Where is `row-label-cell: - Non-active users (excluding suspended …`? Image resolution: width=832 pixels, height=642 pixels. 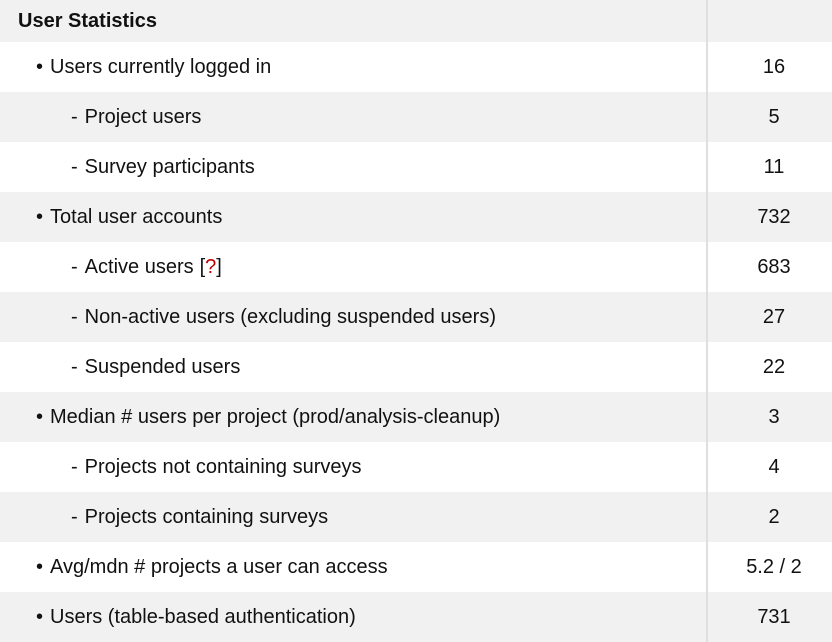 row-label-cell: - Non-active users (excluding suspended … is located at coordinates (353, 317).